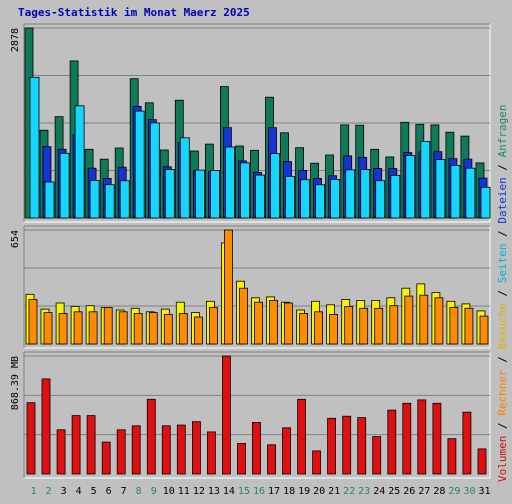 Image resolution: width=512 pixels, height=504 pixels. I want to click on x-tick-label: 27, so click(424, 491).